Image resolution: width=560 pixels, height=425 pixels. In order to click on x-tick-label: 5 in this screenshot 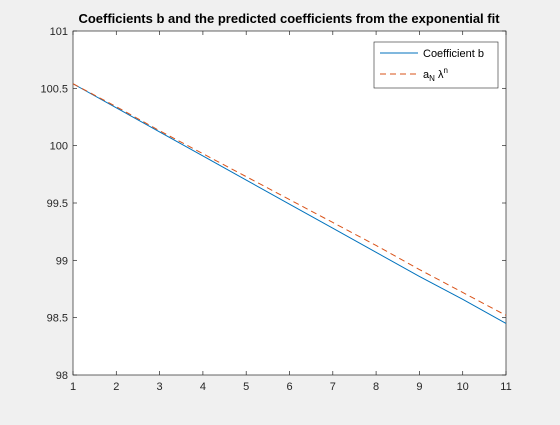, I will do `click(246, 387)`.